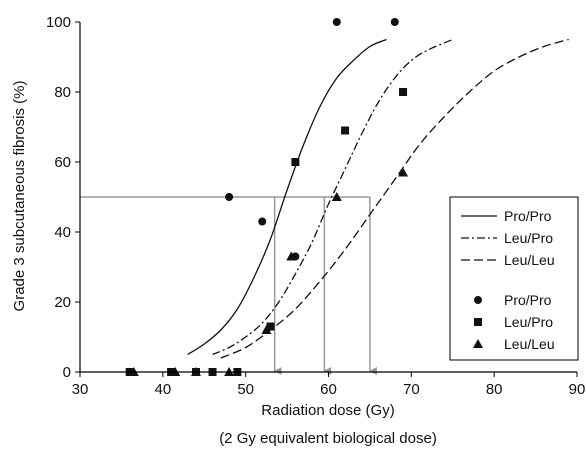 The height and width of the screenshot is (450, 586). Describe the element at coordinates (328, 438) in the screenshot. I see `x-axis-sublabel: (2 Gy equivalent biological dose)` at that location.